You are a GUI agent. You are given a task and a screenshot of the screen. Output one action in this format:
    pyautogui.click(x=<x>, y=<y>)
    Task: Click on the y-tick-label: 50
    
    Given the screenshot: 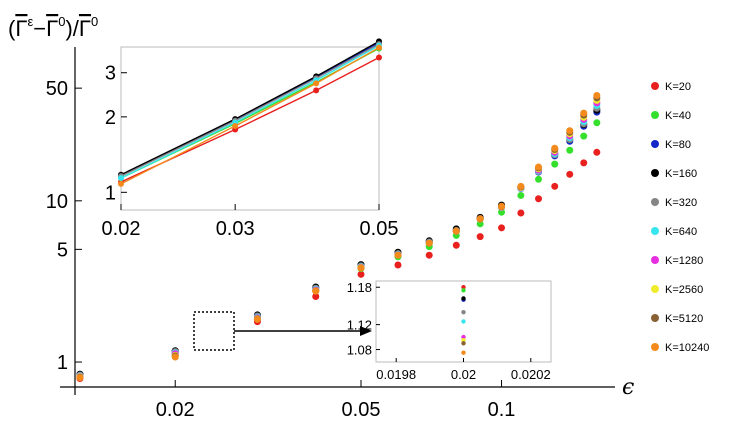 What is the action you would take?
    pyautogui.click(x=57, y=89)
    